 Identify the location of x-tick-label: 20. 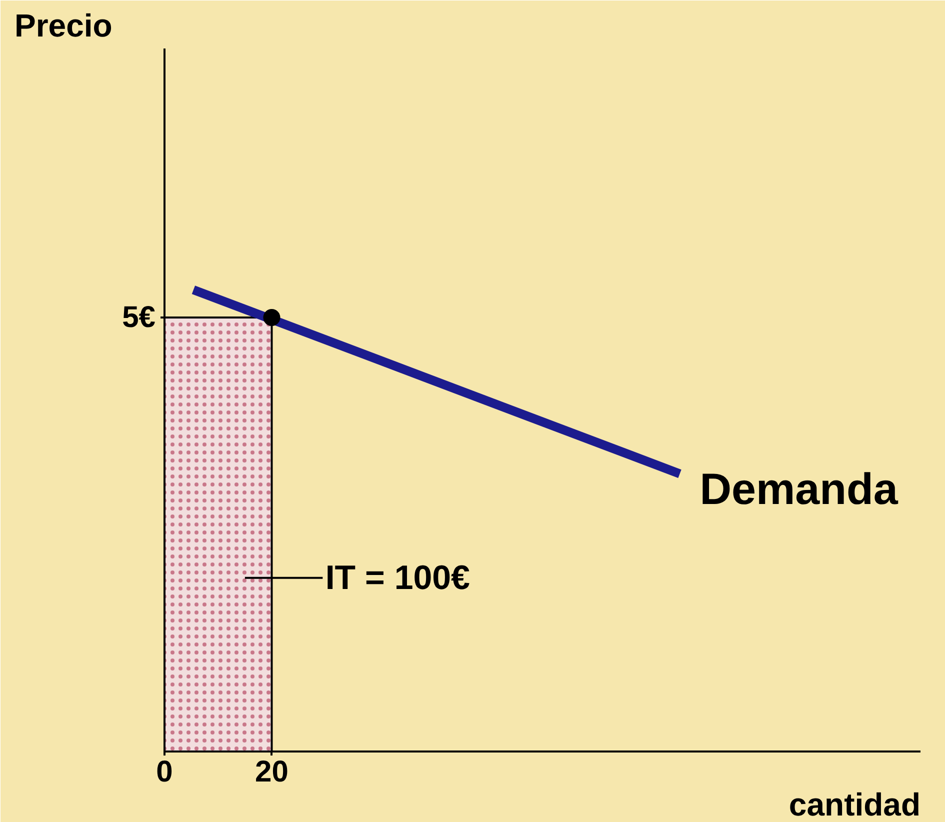
(271, 772).